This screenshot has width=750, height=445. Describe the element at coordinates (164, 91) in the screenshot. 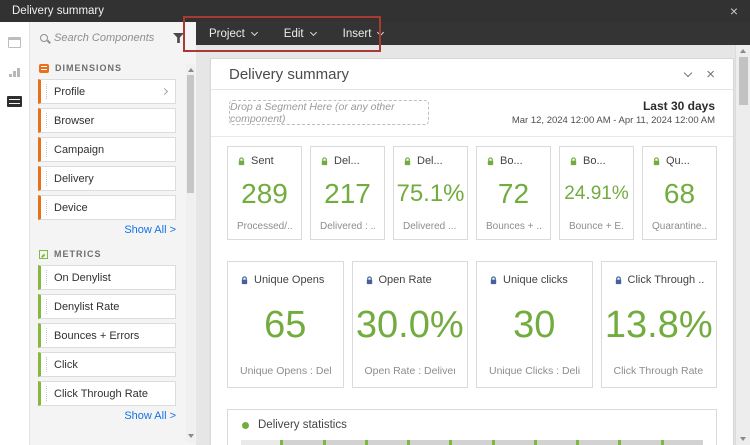

I see `chevron-right-icon` at that location.